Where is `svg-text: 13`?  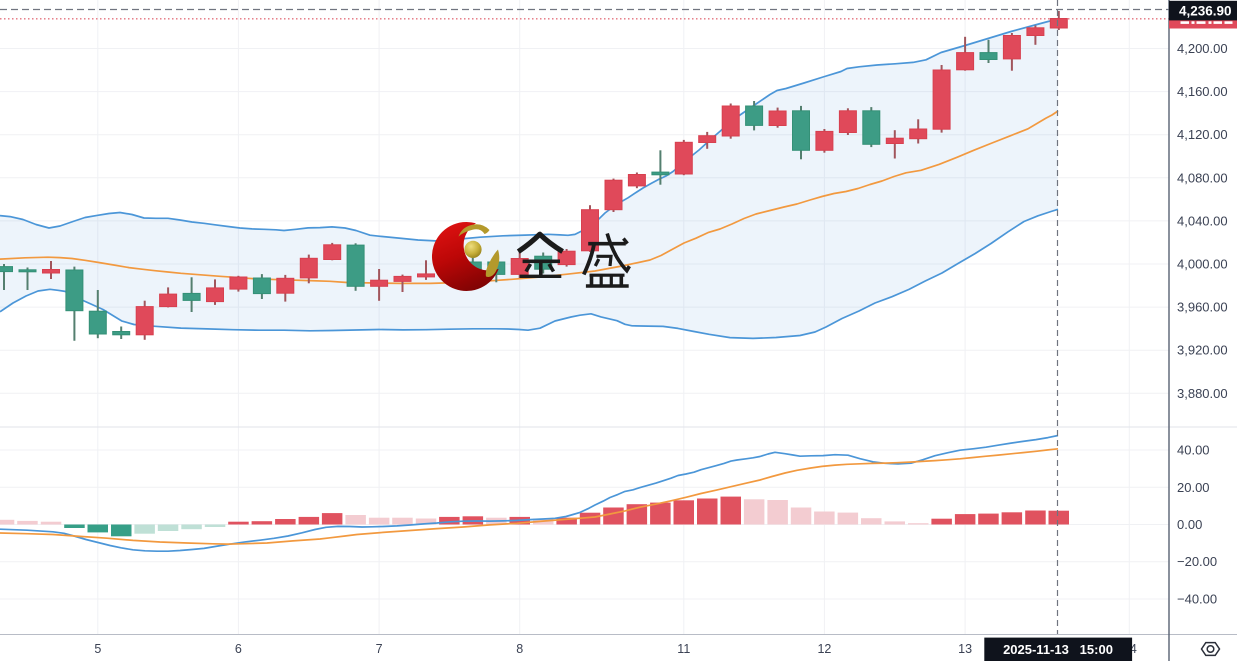 svg-text: 13 is located at coordinates (965, 649).